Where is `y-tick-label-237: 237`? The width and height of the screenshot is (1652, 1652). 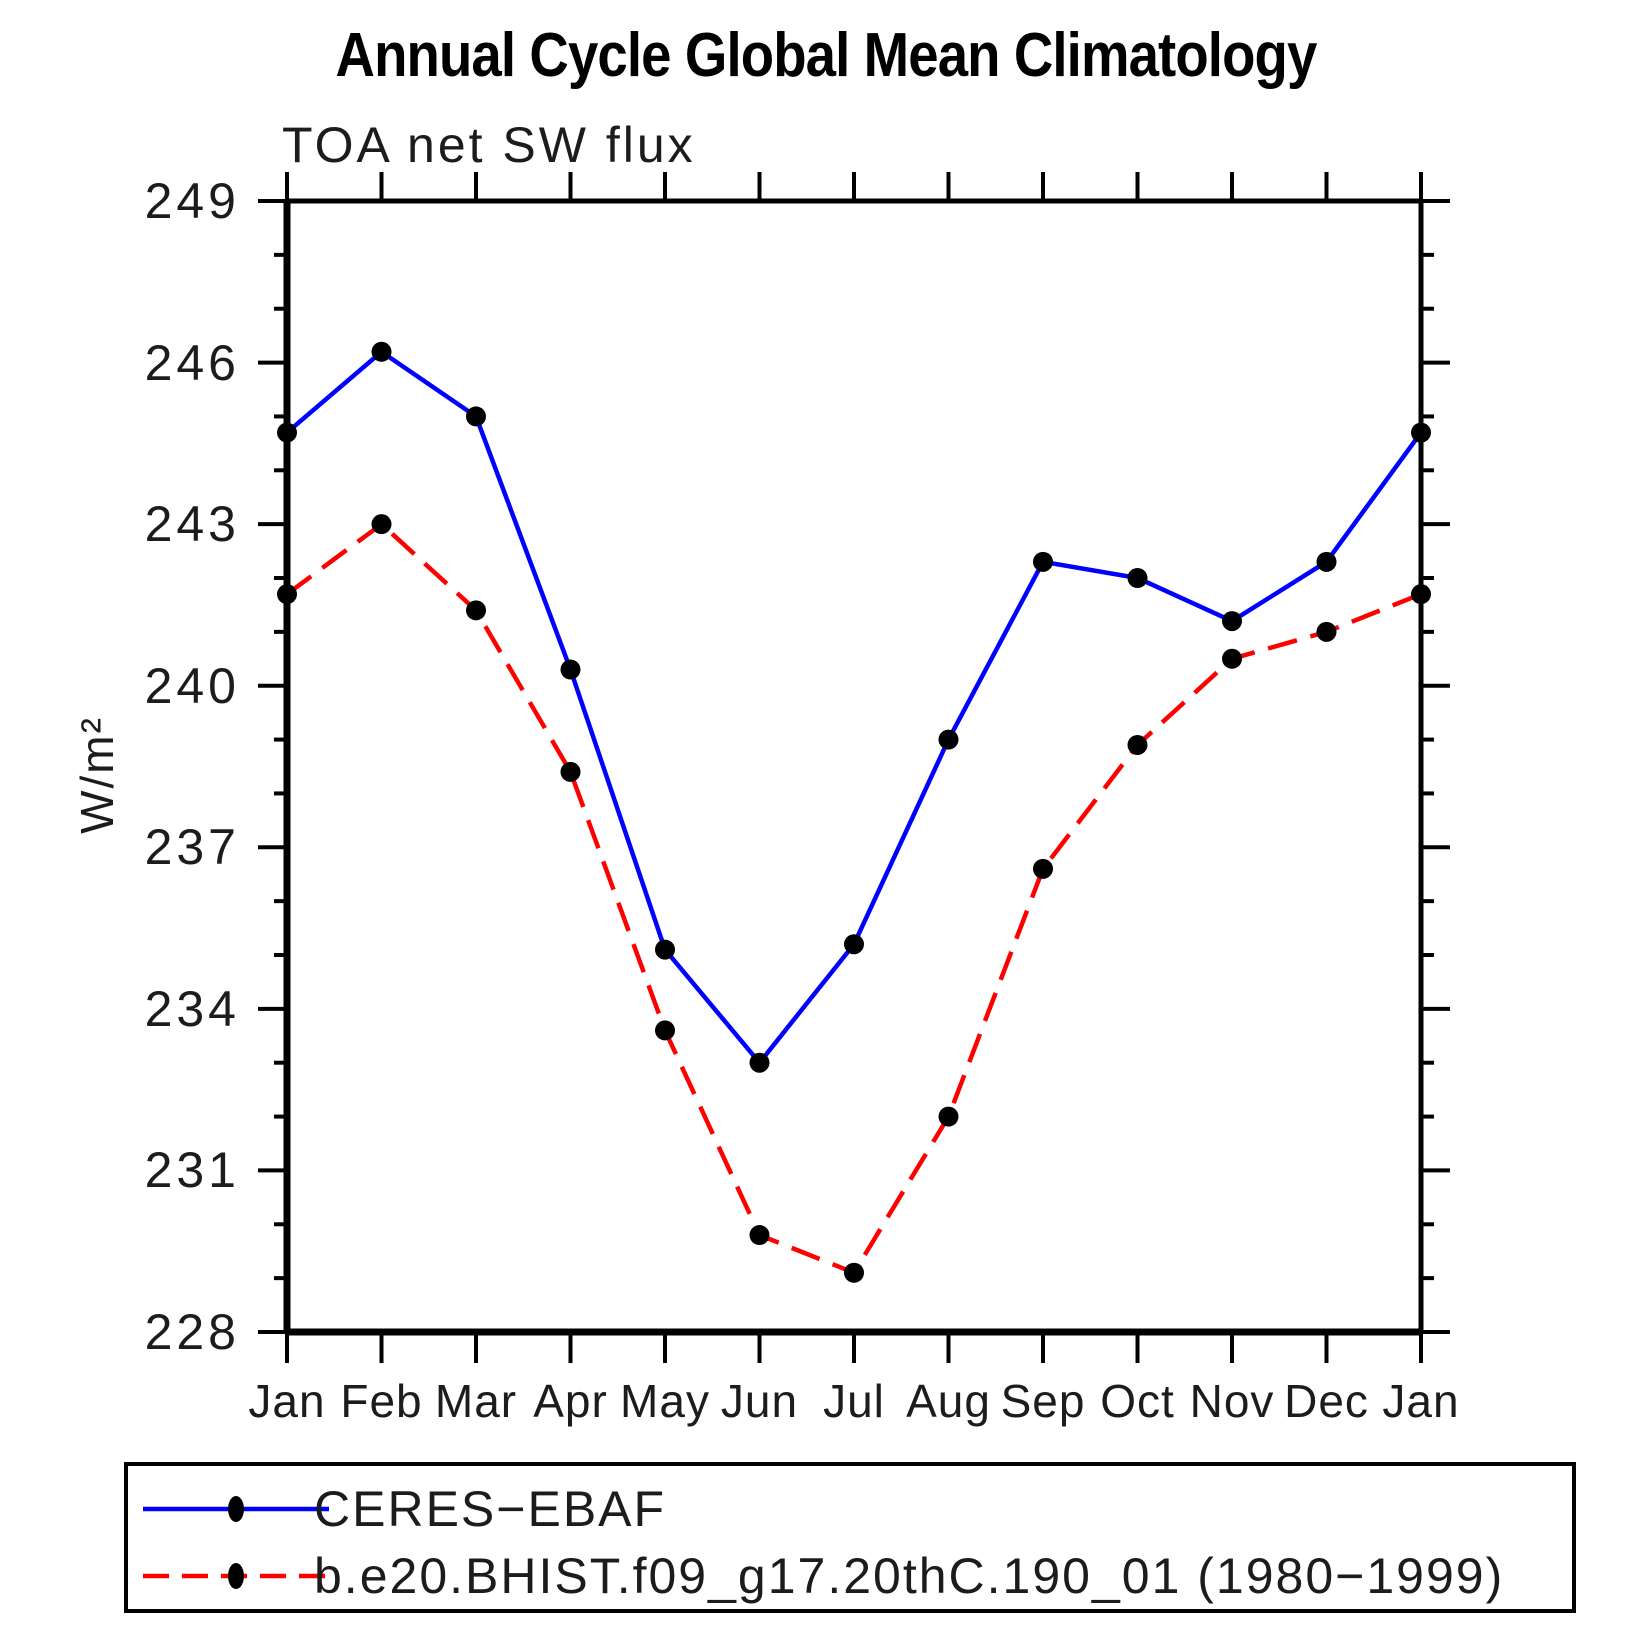 y-tick-label-237: 237 is located at coordinates (192, 847).